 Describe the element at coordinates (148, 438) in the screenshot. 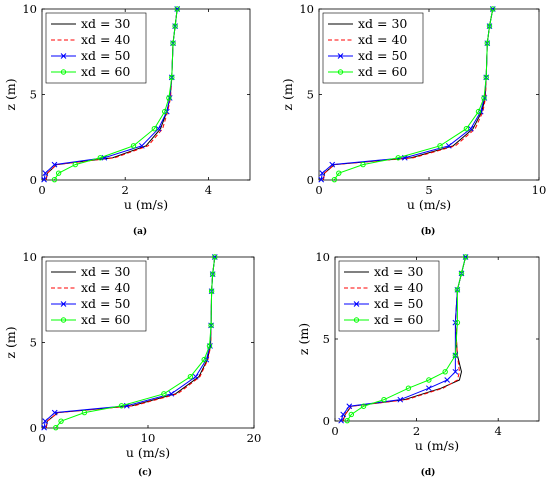

I see `x-tick-label: 10` at that location.